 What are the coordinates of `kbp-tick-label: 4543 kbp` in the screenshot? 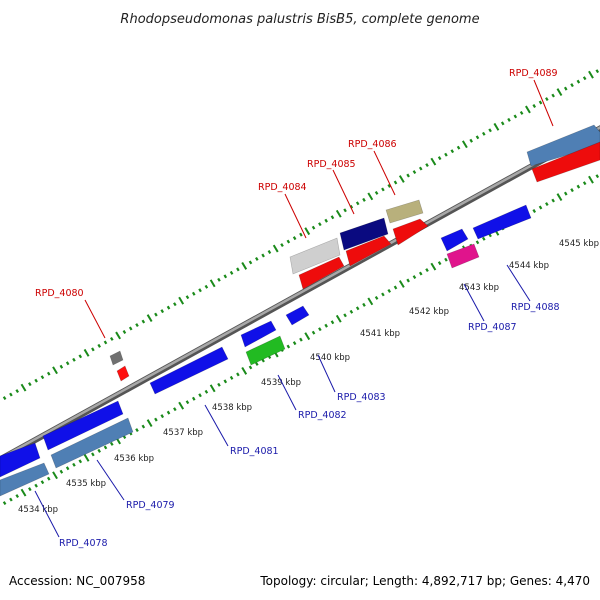 It's located at (479, 288).